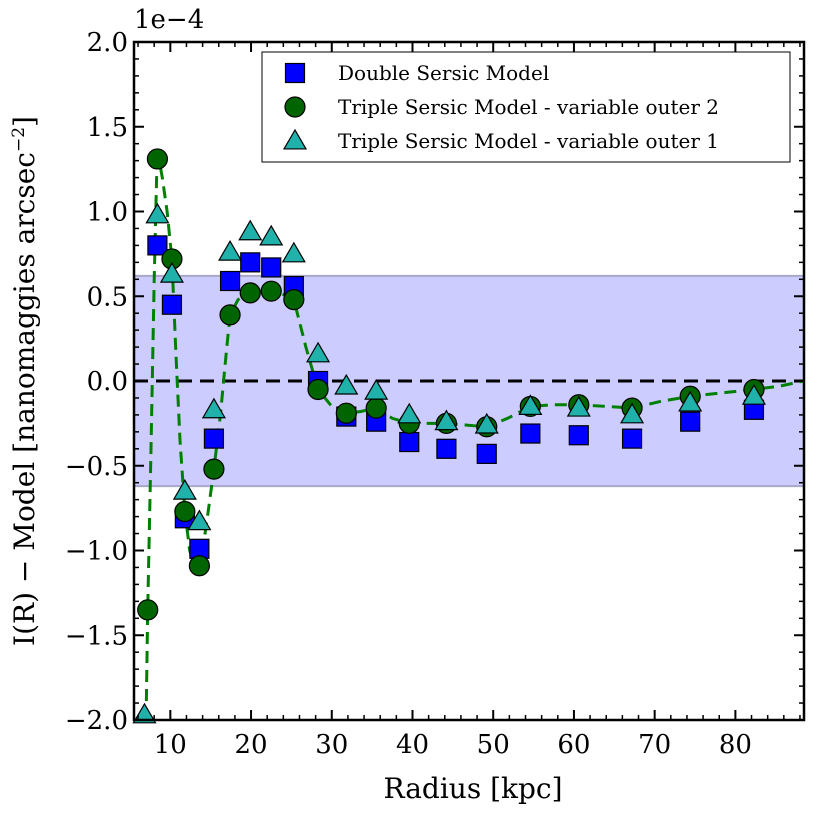 This screenshot has height=829, width=829. What do you see at coordinates (654, 745) in the screenshot?
I see `x-tick-label: 70` at bounding box center [654, 745].